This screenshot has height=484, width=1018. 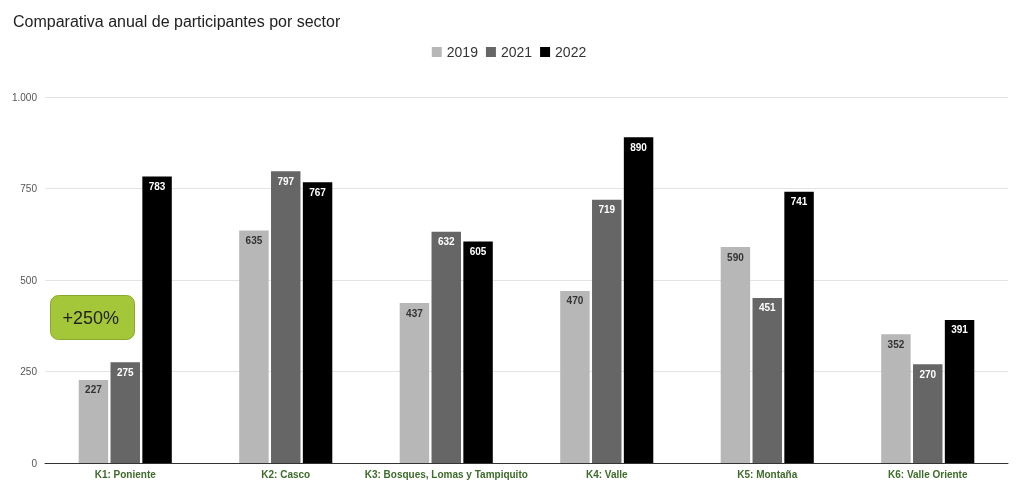 What do you see at coordinates (462, 52) in the screenshot?
I see `legend-label: 2019` at bounding box center [462, 52].